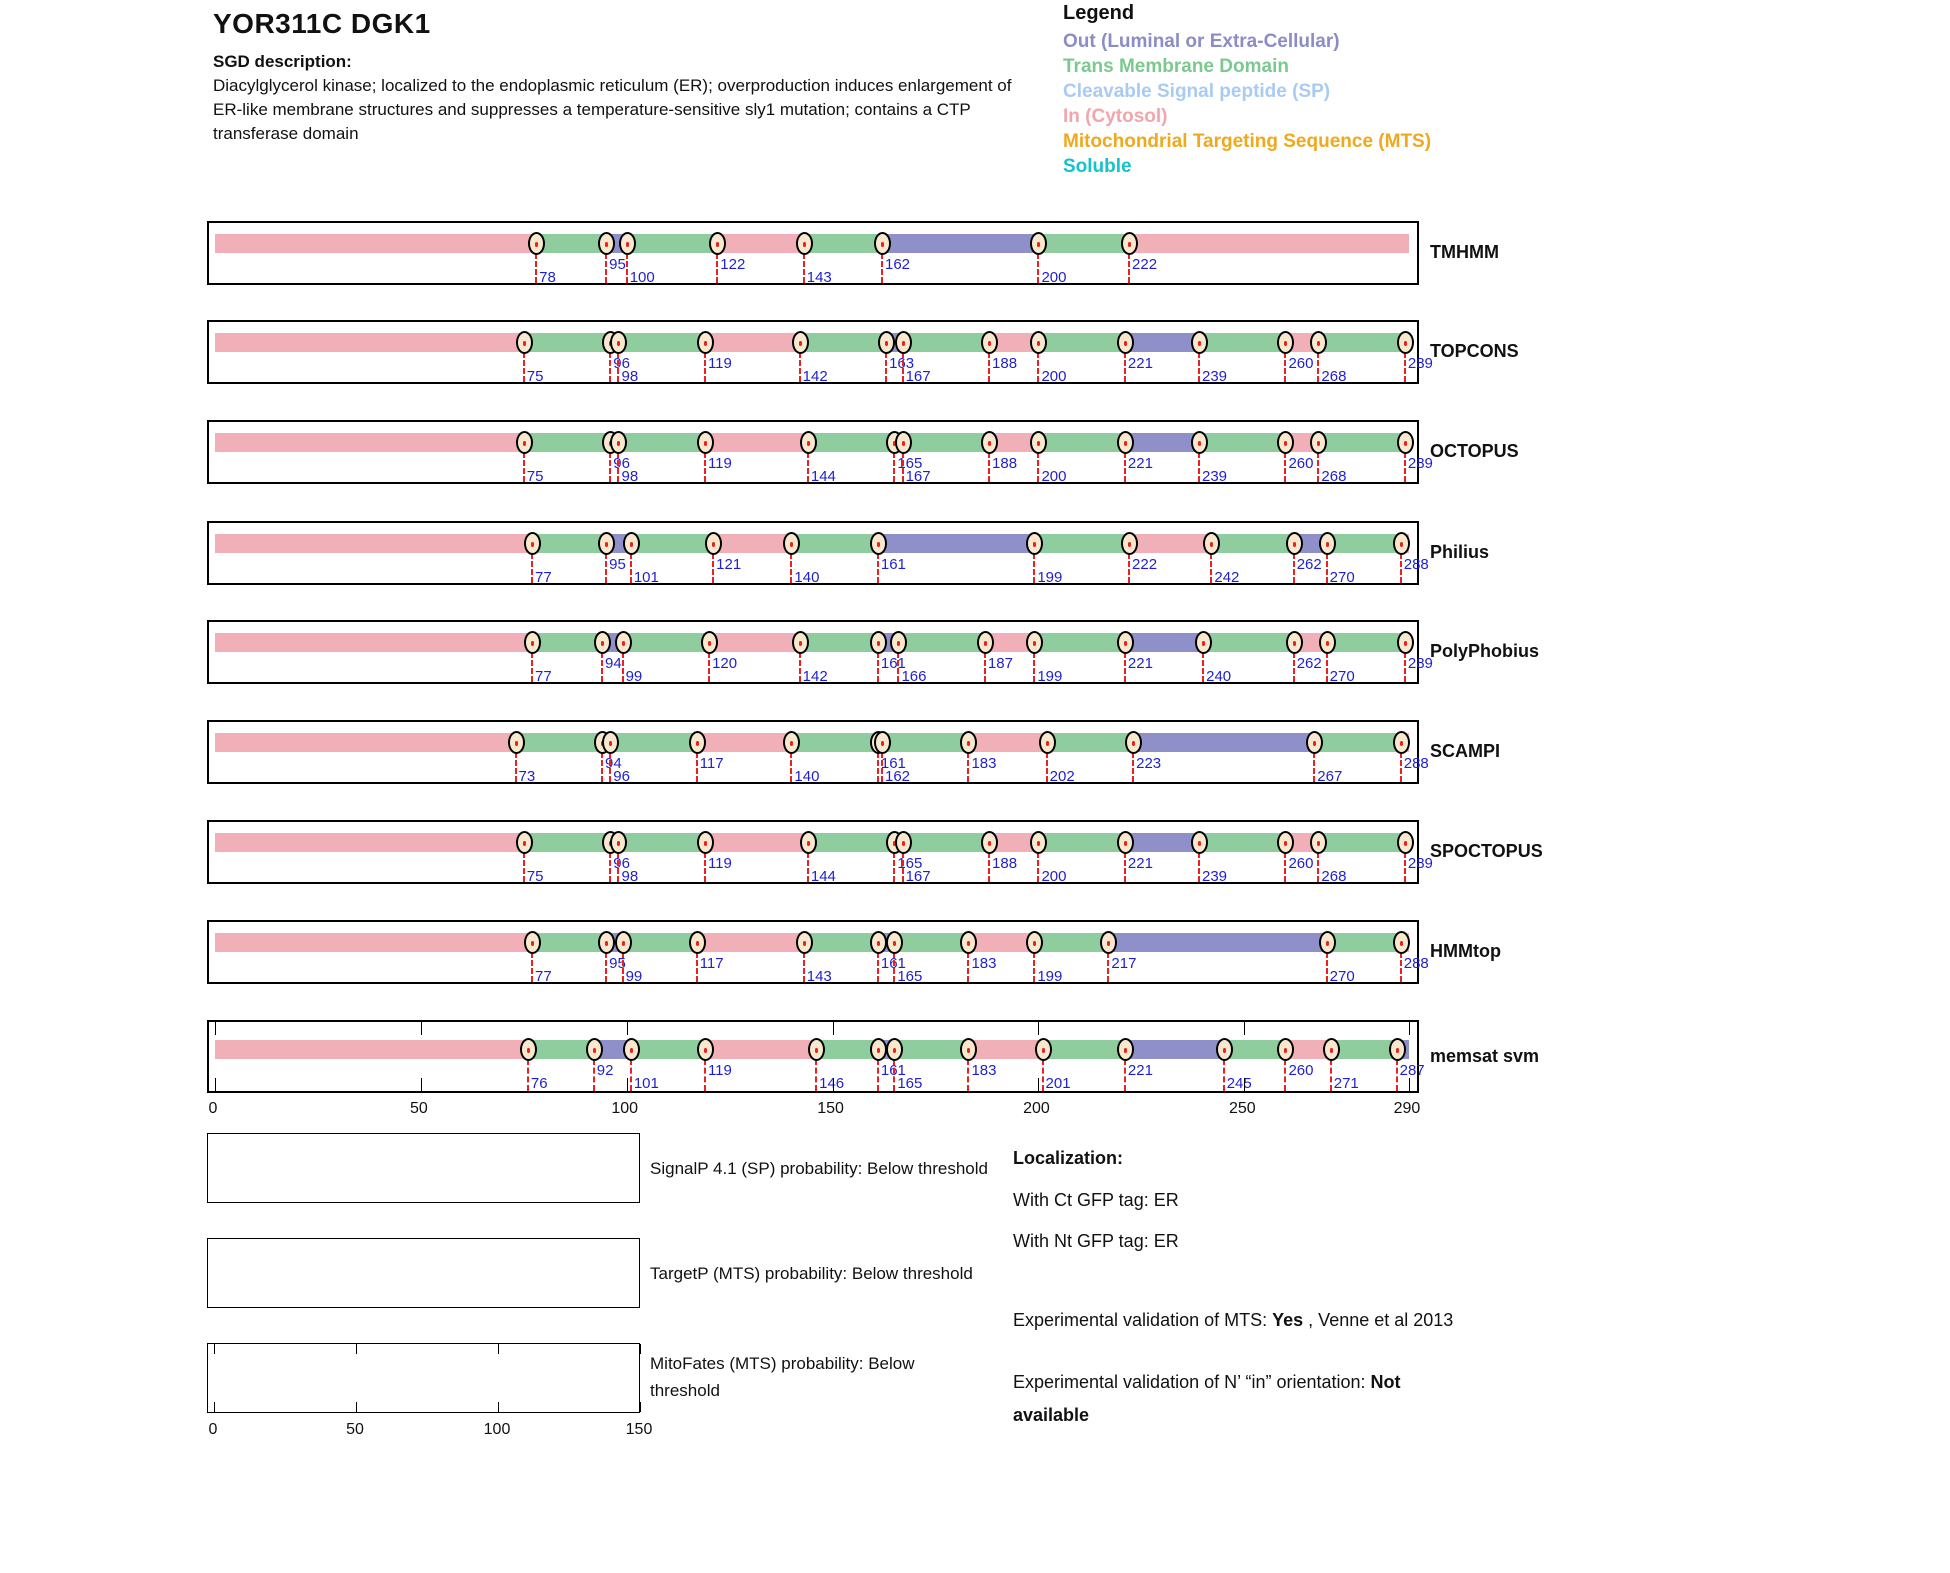 This screenshot has width=1950, height=1573. Describe the element at coordinates (1242, 1108) in the screenshot. I see `axis-label: 250` at that location.